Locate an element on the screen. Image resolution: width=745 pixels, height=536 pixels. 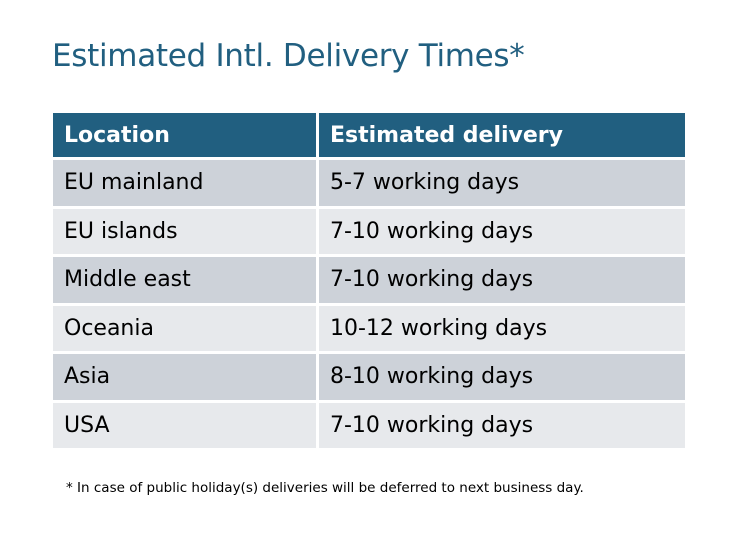
table-row: Asia 8-10 working days is located at coordinates (369, 377).